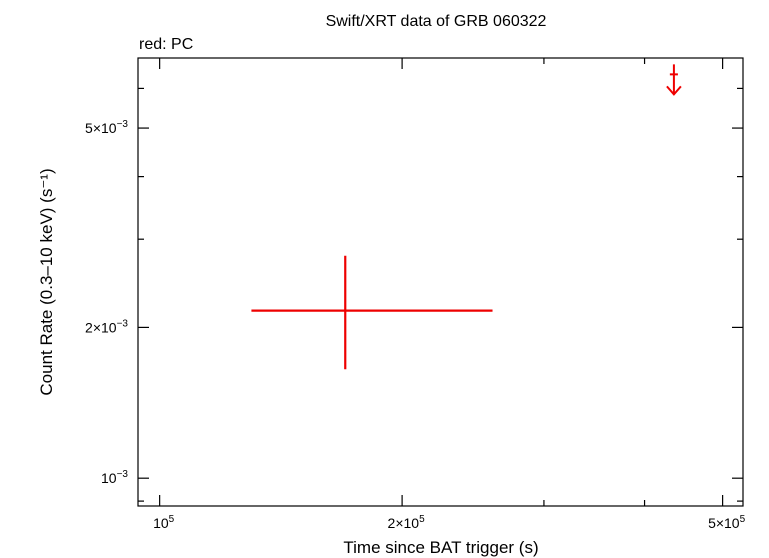  What do you see at coordinates (106, 326) in the screenshot?
I see `y-tick-label: 2×10⁻³` at bounding box center [106, 326].